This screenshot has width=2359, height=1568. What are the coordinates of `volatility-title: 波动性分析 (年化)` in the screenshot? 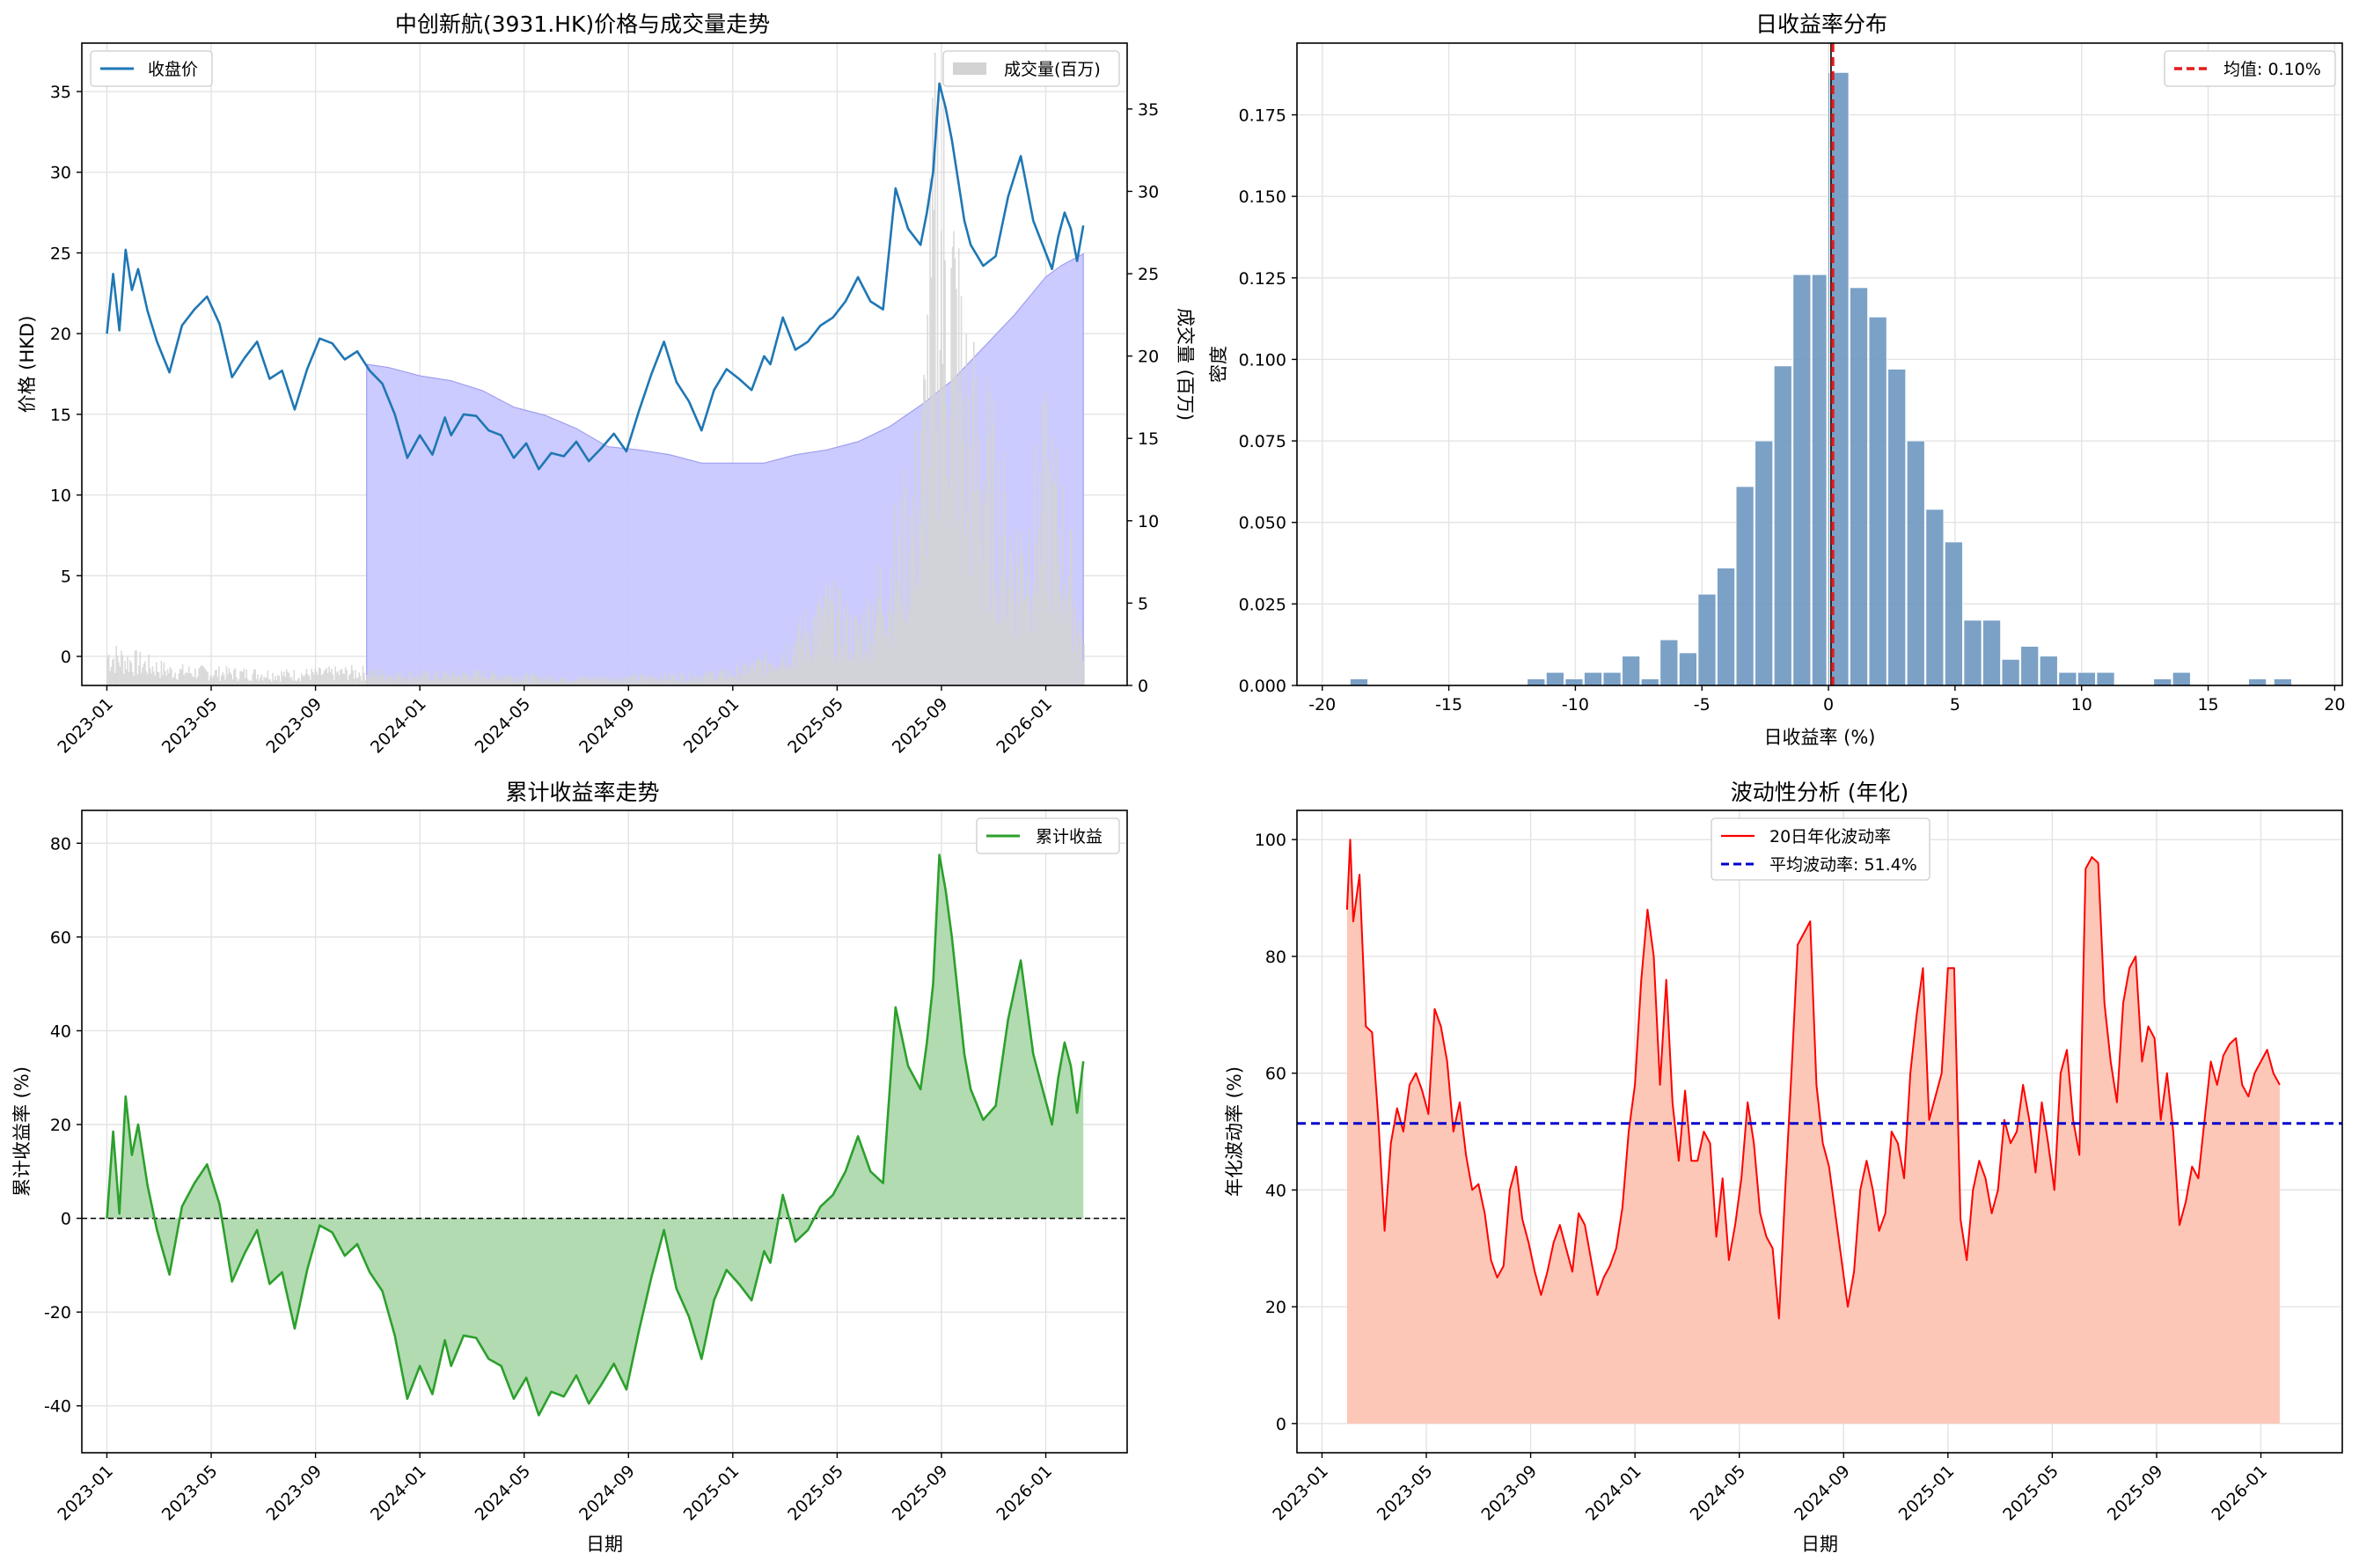 It's located at (1819, 792).